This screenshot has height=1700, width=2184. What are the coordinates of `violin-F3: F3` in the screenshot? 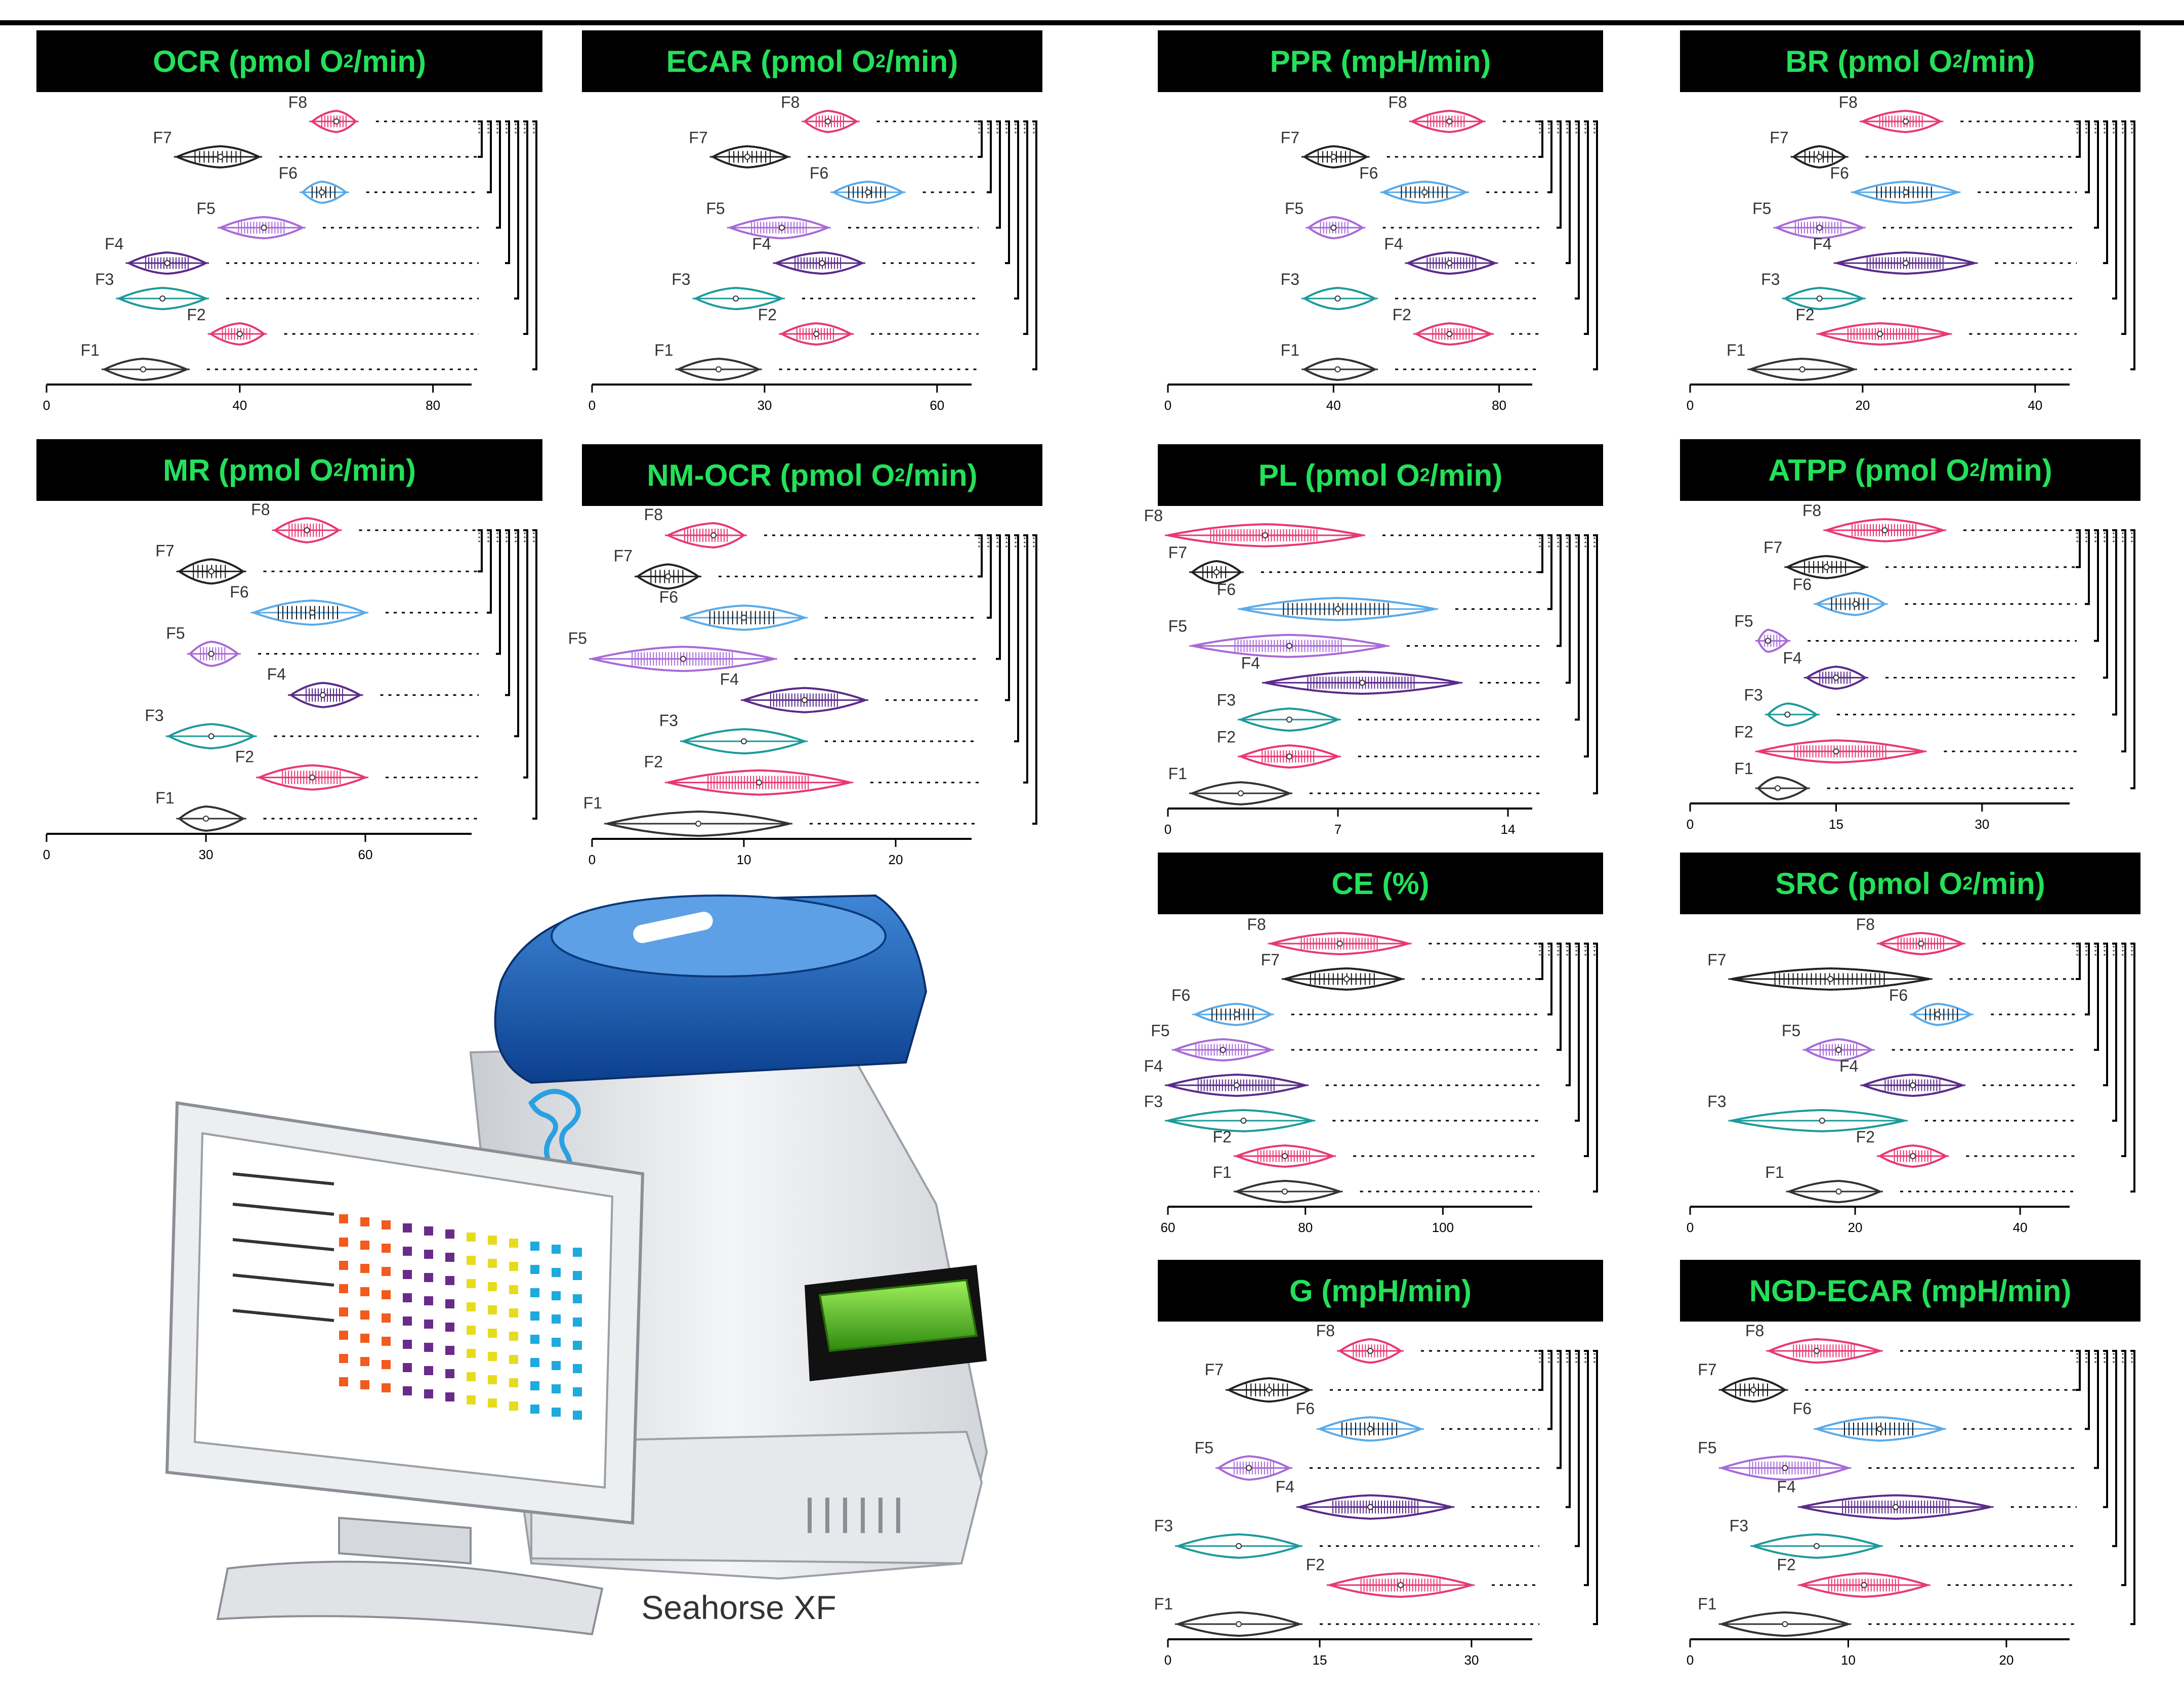 It's located at (1410, 290).